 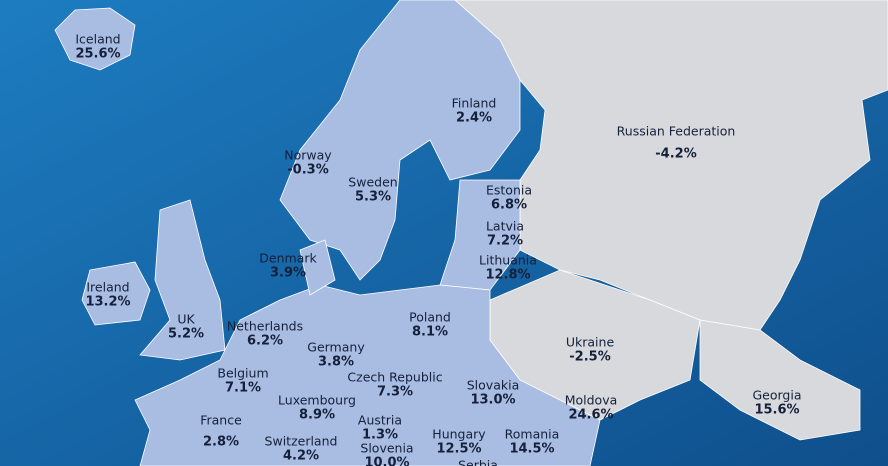 What do you see at coordinates (97, 54) in the screenshot?
I see `country-value: 25.6%` at bounding box center [97, 54].